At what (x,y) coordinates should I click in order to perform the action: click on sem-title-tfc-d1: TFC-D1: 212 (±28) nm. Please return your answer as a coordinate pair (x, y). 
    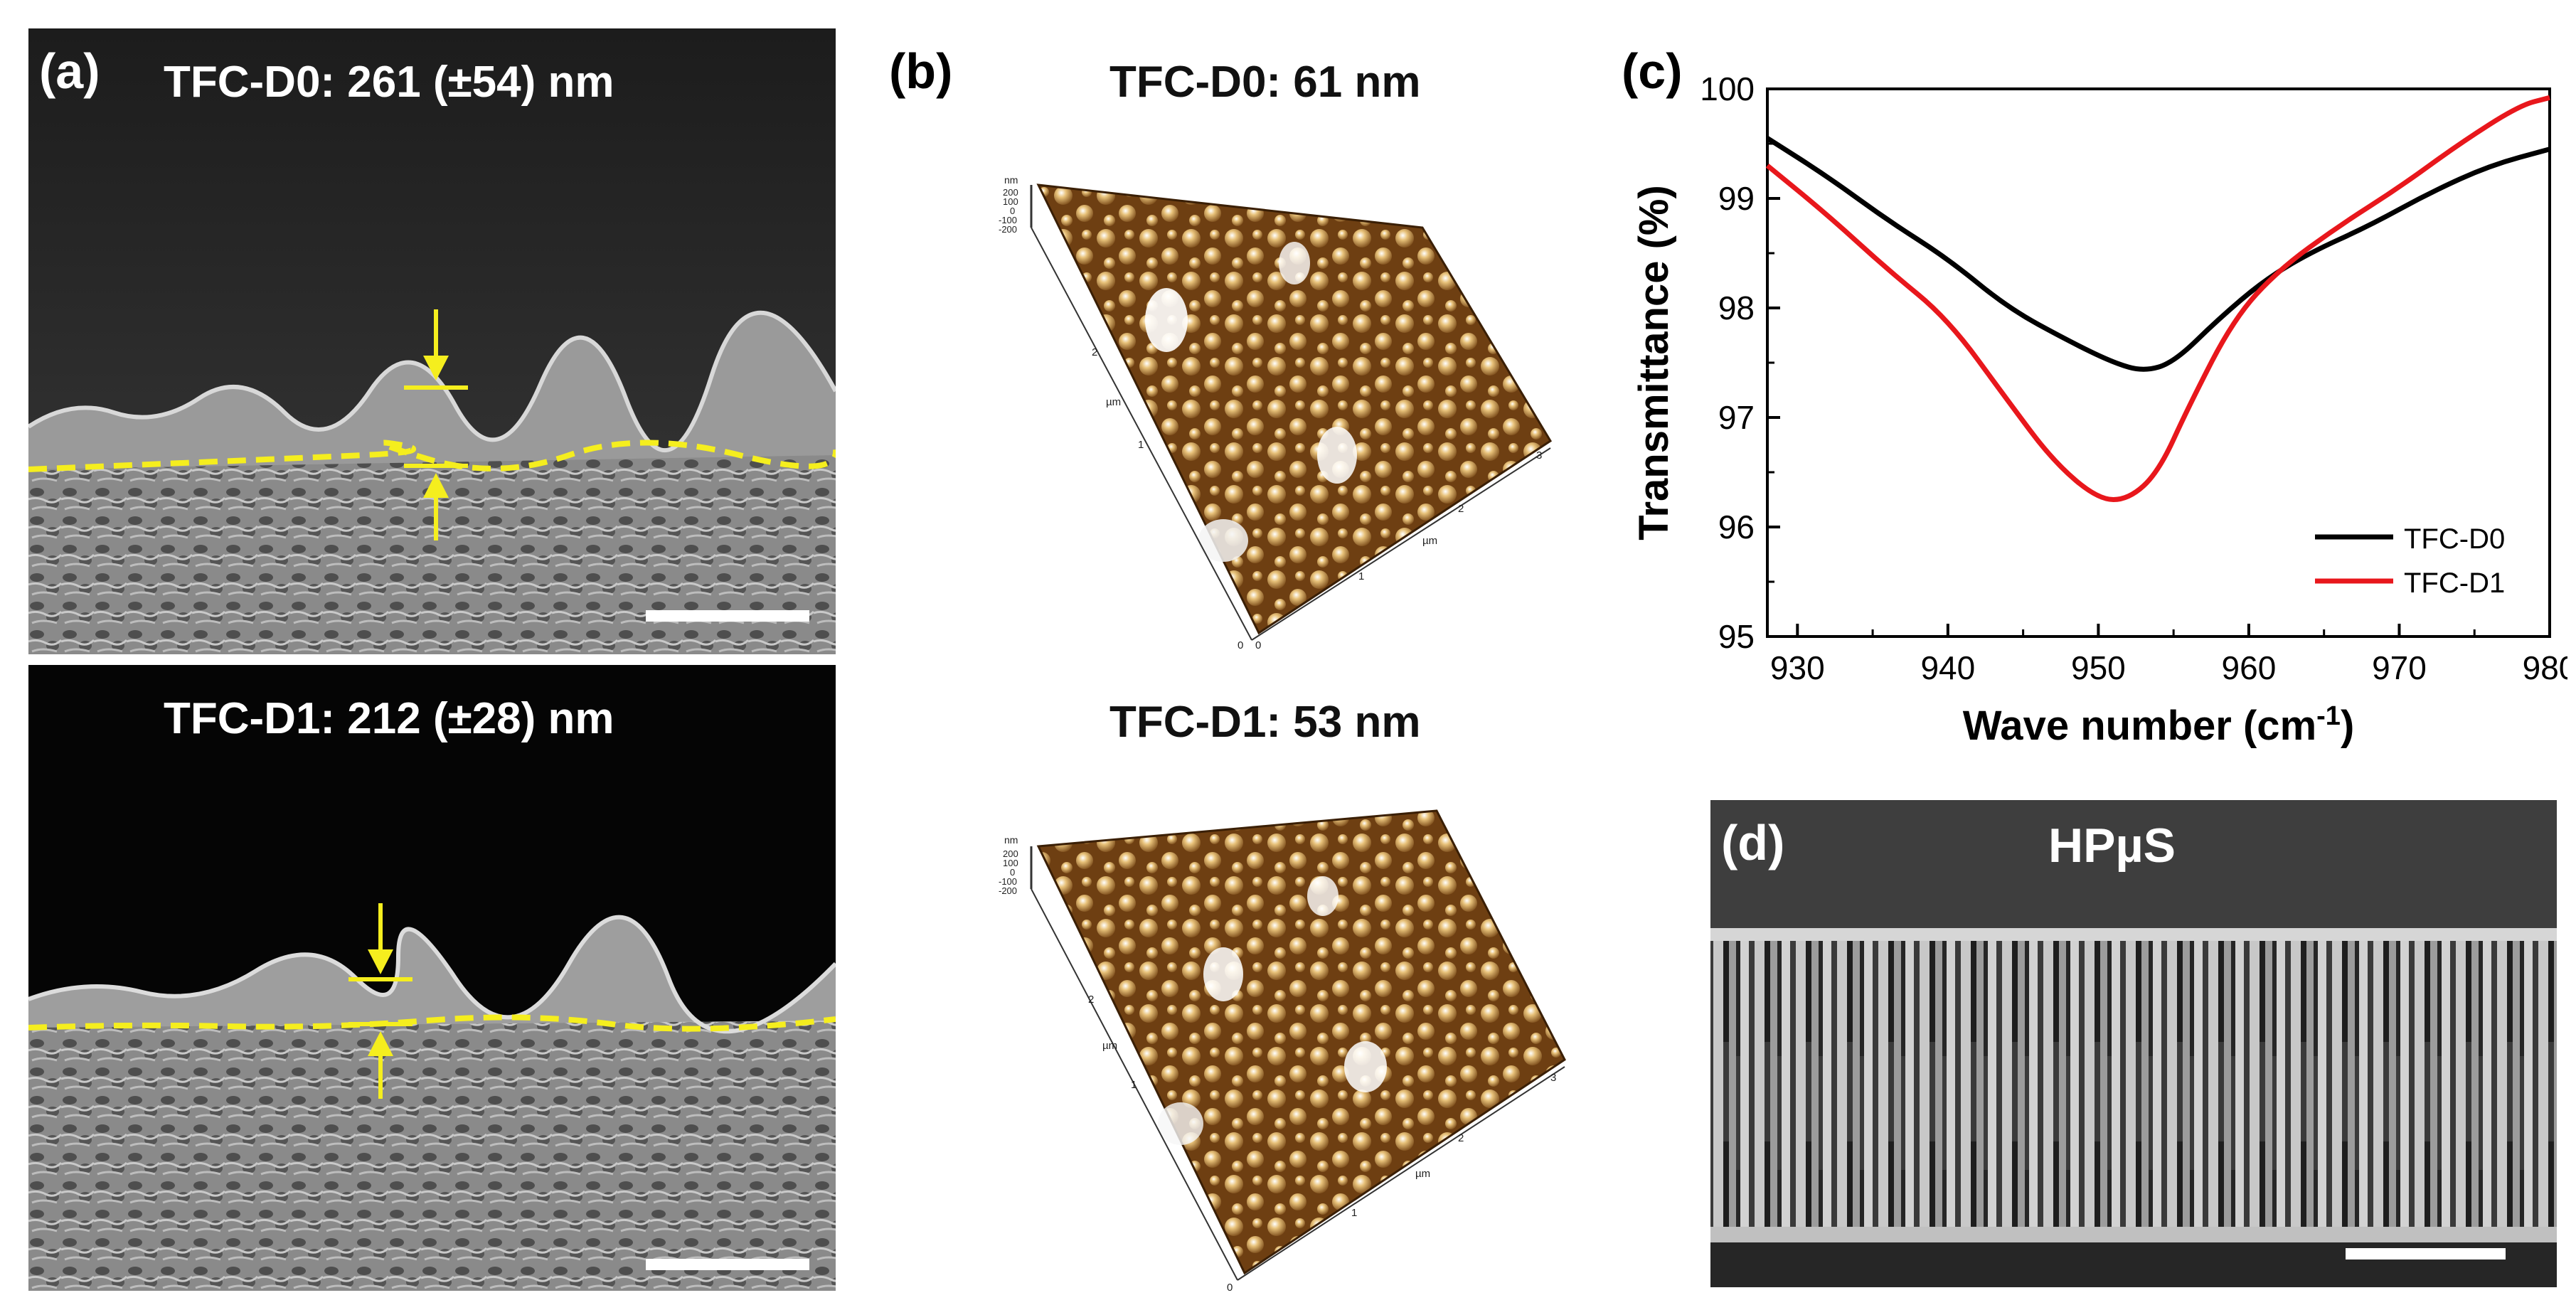
    Looking at the image, I should click on (389, 718).